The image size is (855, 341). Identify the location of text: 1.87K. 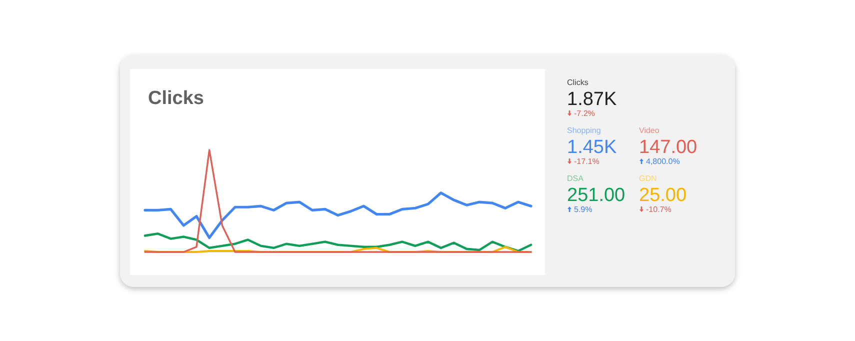
(592, 99).